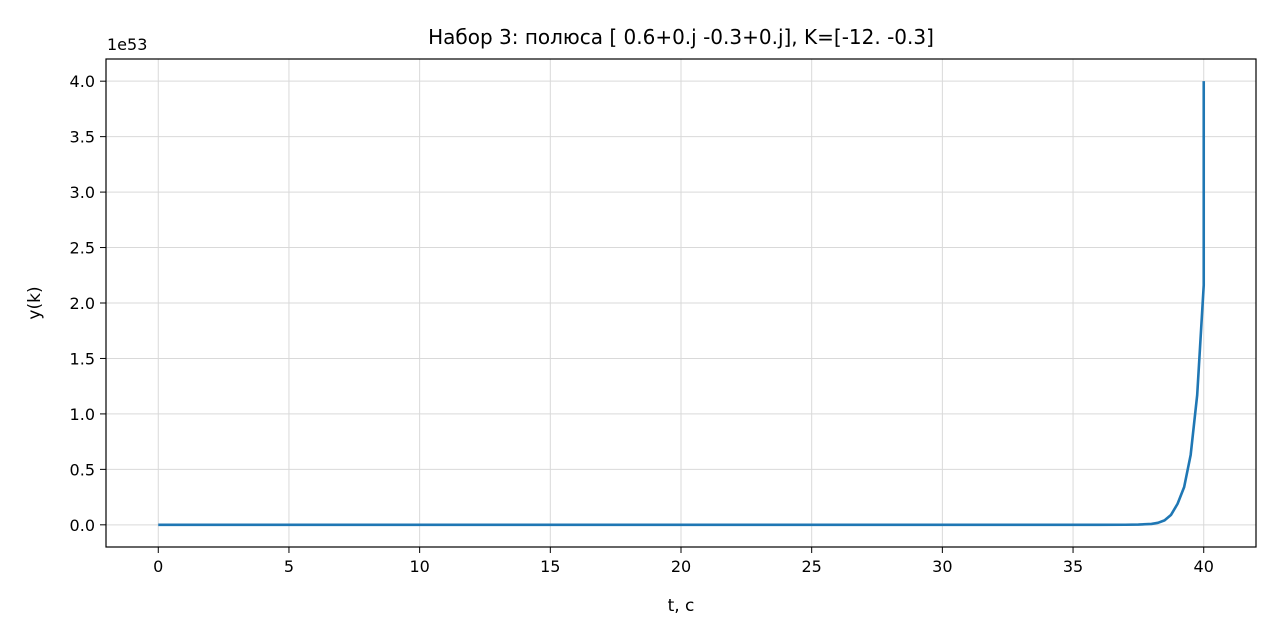 This screenshot has width=1280, height=640. Describe the element at coordinates (82, 525) in the screenshot. I see `y-tick-label: 0.0` at that location.